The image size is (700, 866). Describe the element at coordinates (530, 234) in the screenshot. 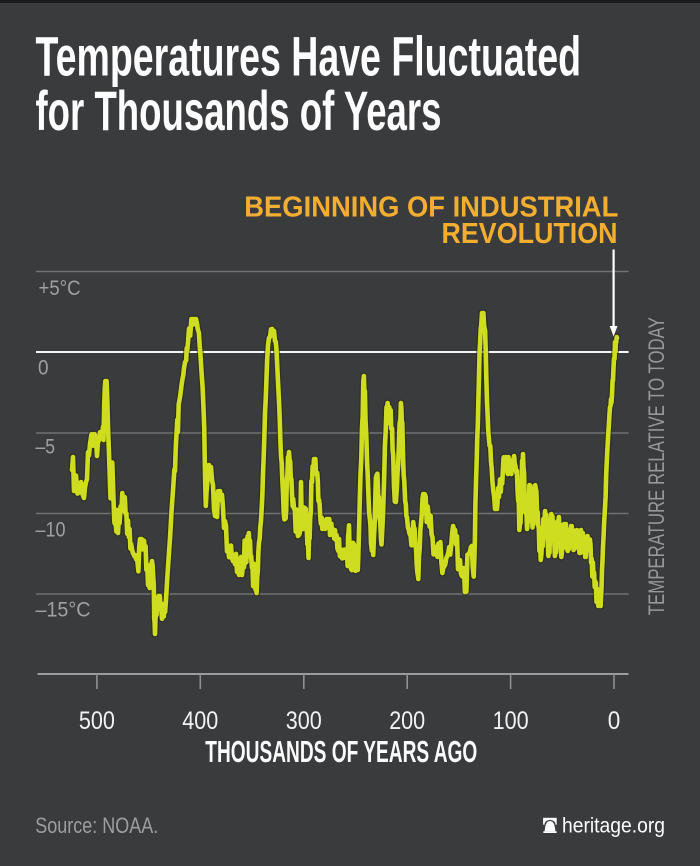

I see `svg-text: REVOLUTION` at that location.